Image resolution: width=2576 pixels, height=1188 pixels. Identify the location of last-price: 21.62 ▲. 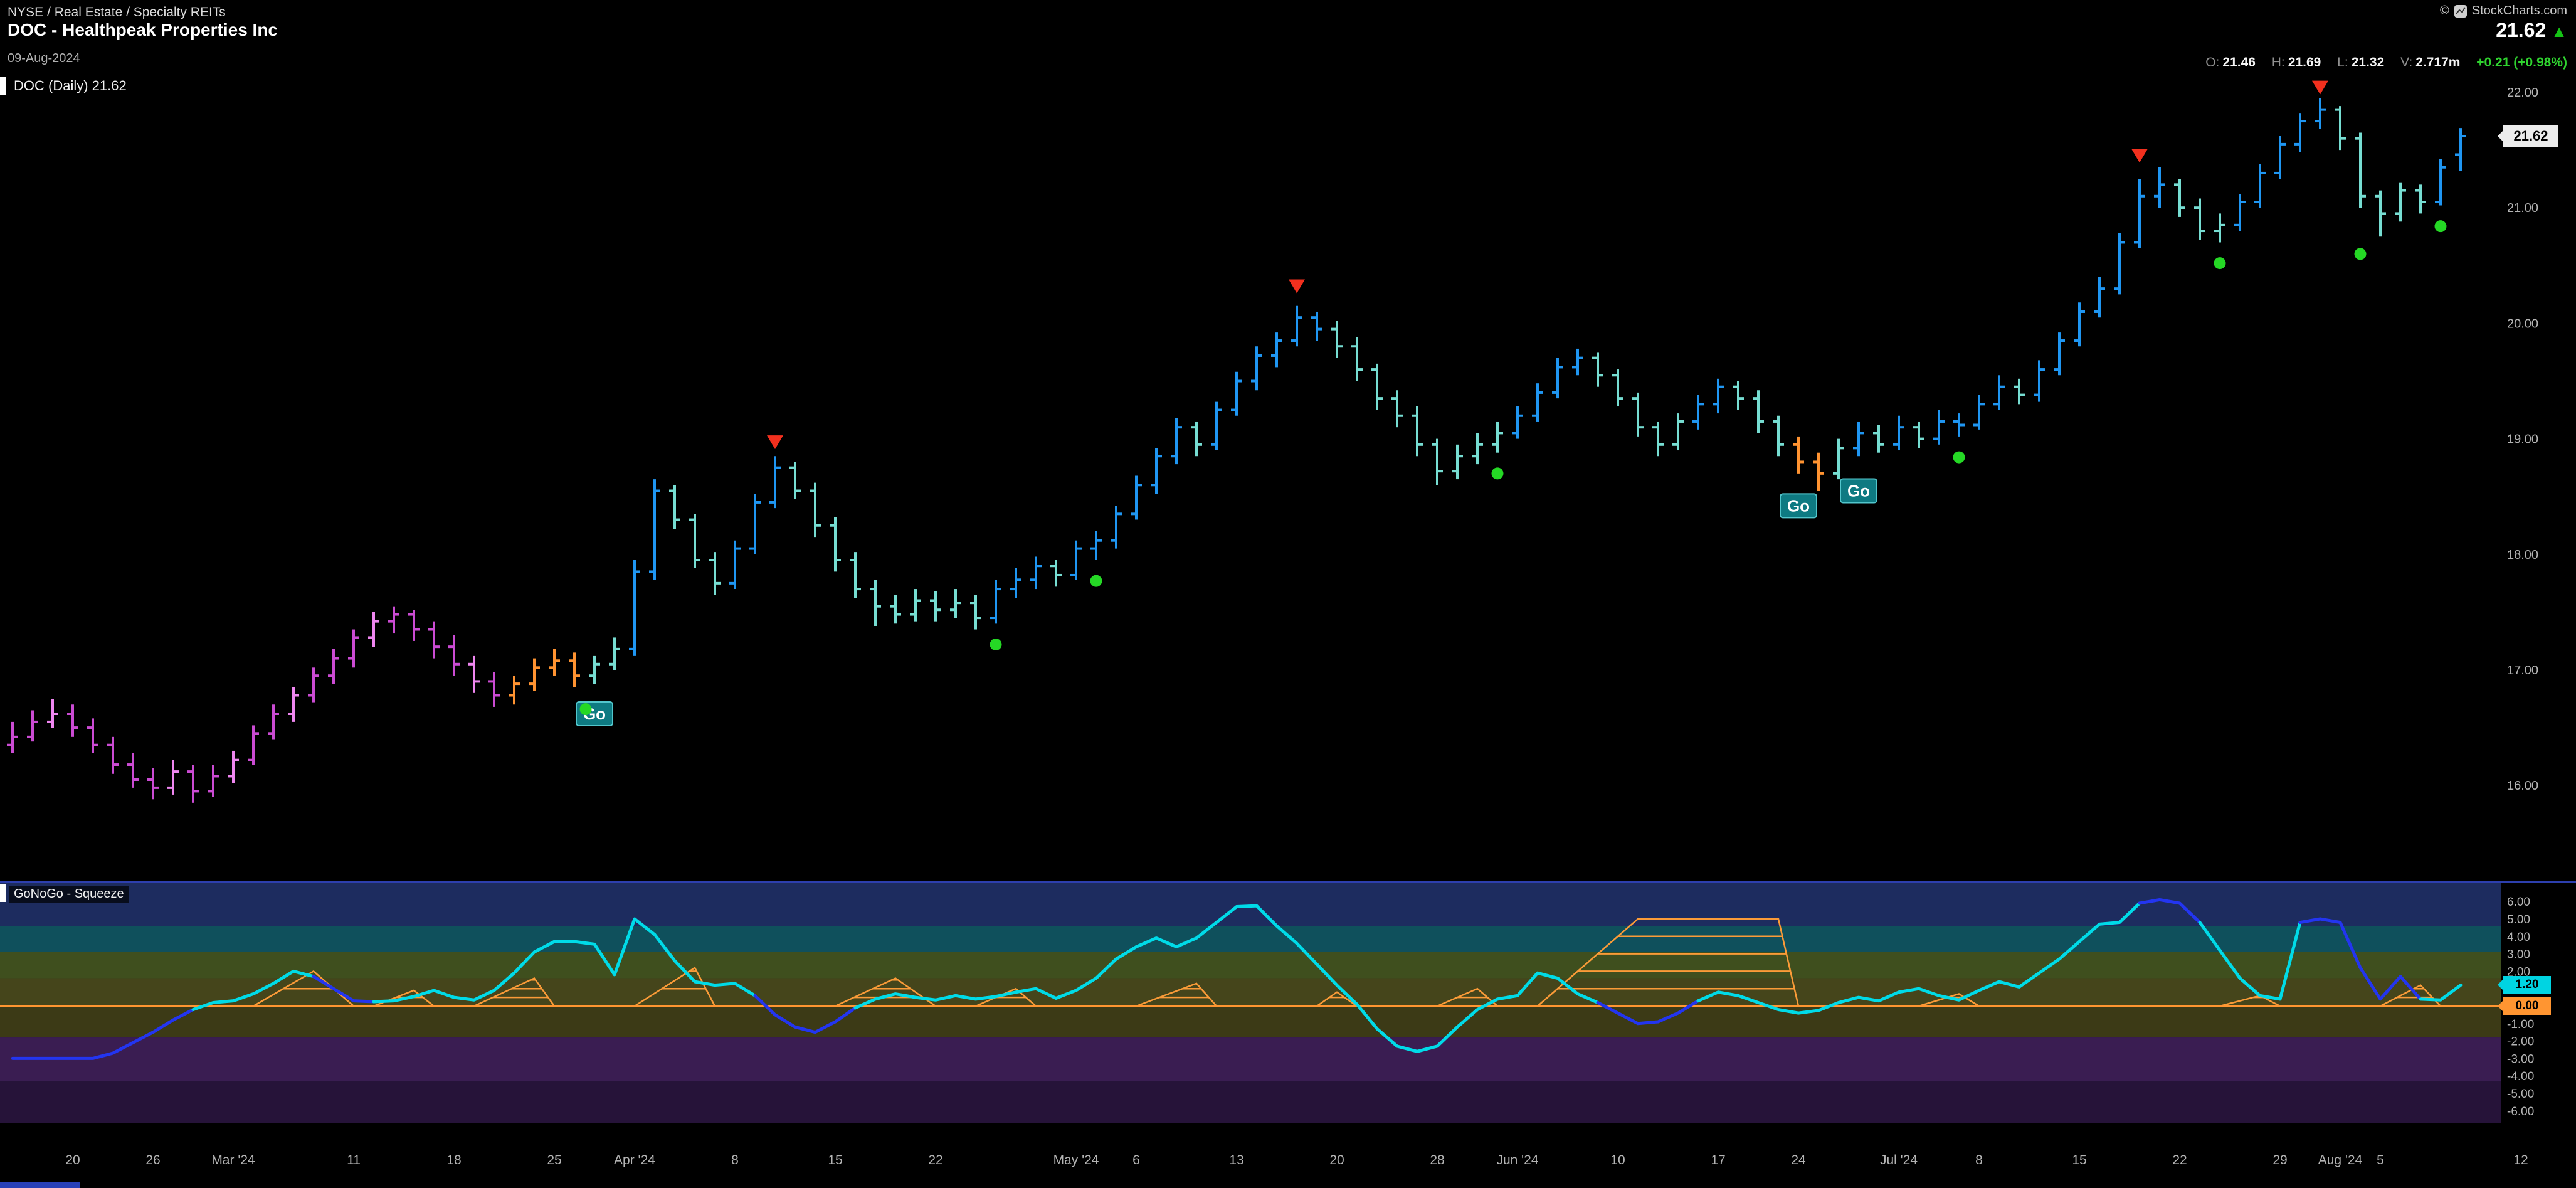
(2531, 30).